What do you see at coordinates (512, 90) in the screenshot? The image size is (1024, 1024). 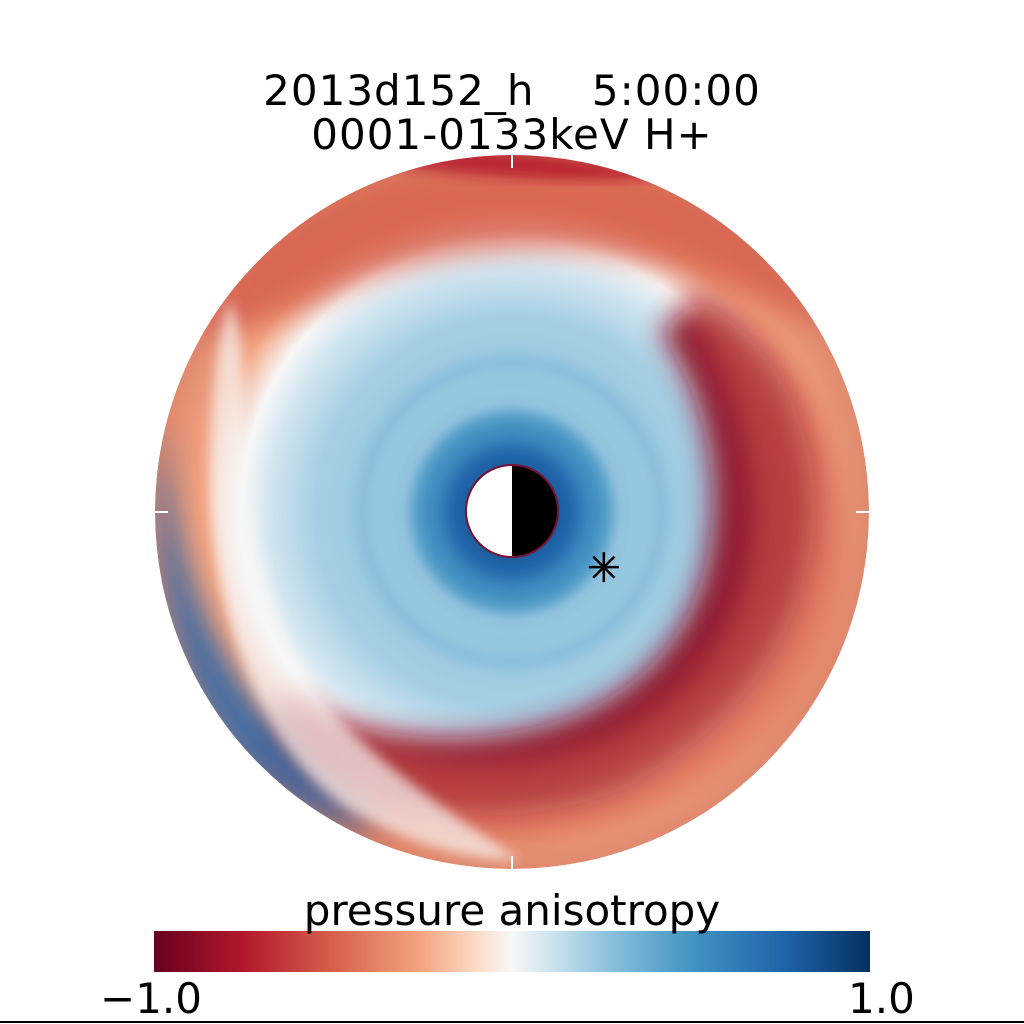 I see `chart-title-line1: 2013d152_h 5:00:00` at bounding box center [512, 90].